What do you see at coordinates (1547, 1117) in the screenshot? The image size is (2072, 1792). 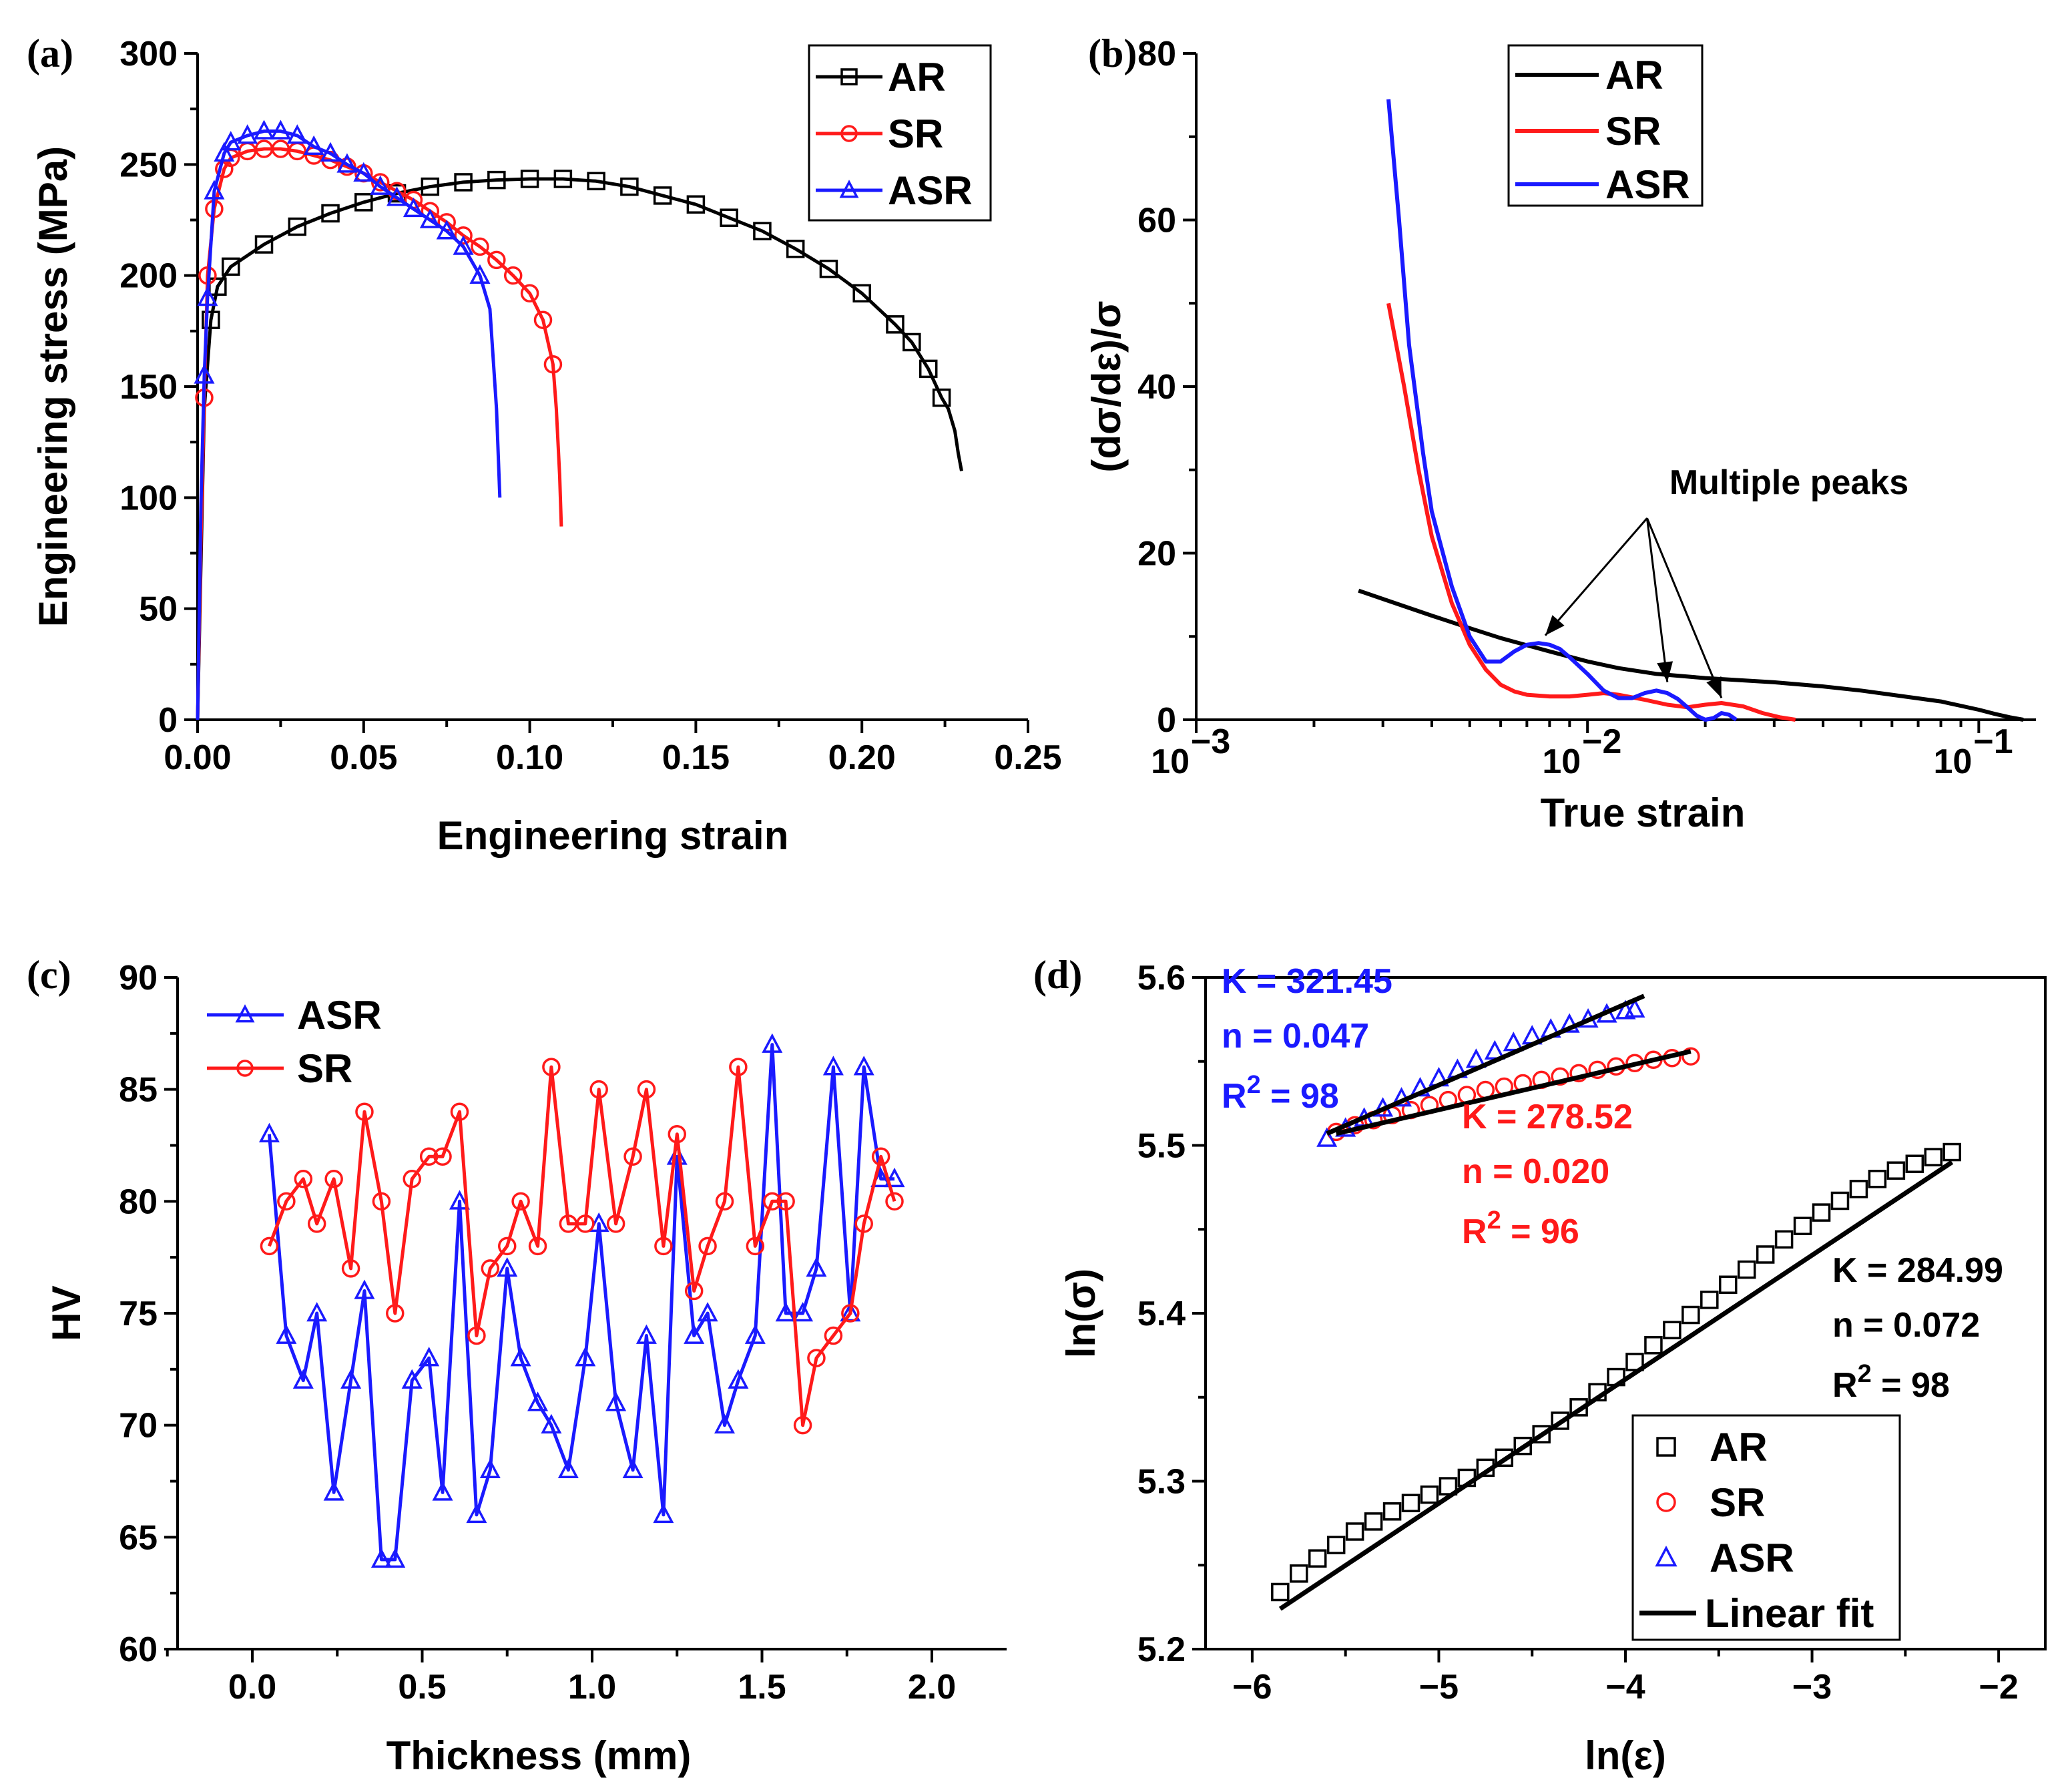 I see `annotation-K-SR: K = 278.52` at bounding box center [1547, 1117].